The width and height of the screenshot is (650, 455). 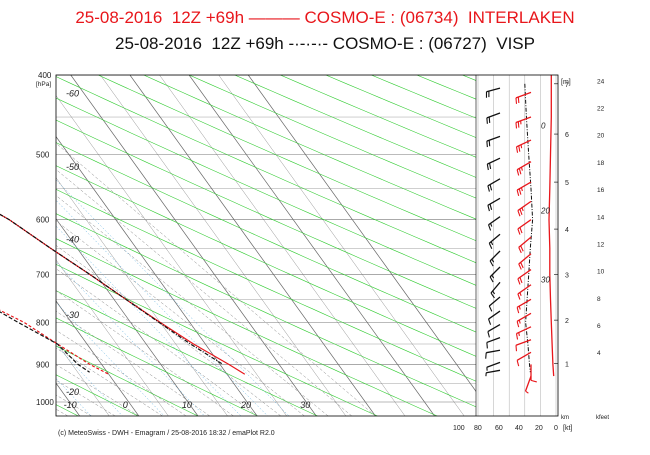 I want to click on pressure-unit-label: [hPa], so click(x=43, y=84).